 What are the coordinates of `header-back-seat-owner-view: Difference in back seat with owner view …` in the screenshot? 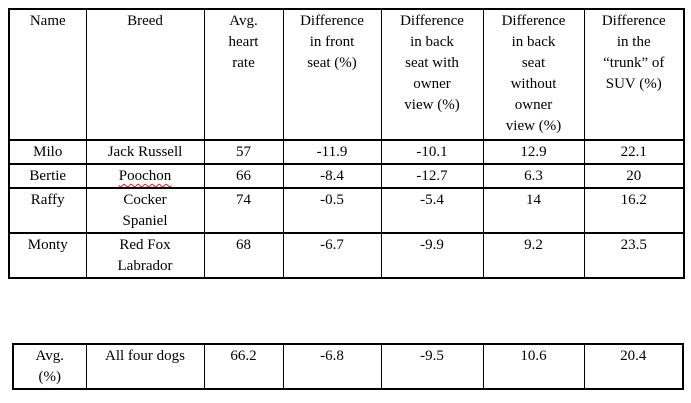 It's located at (432, 74).